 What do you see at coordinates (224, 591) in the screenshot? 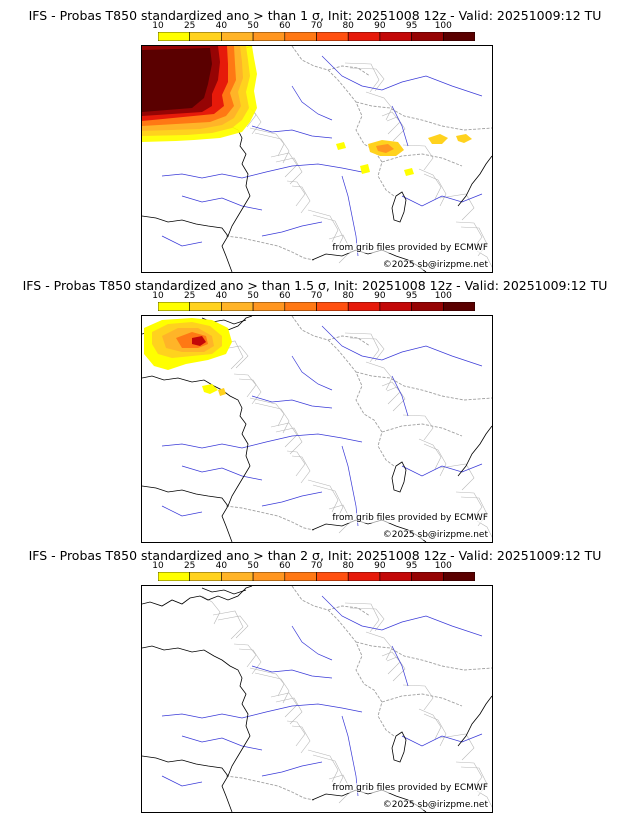
I see `coastline-uk` at bounding box center [224, 591].